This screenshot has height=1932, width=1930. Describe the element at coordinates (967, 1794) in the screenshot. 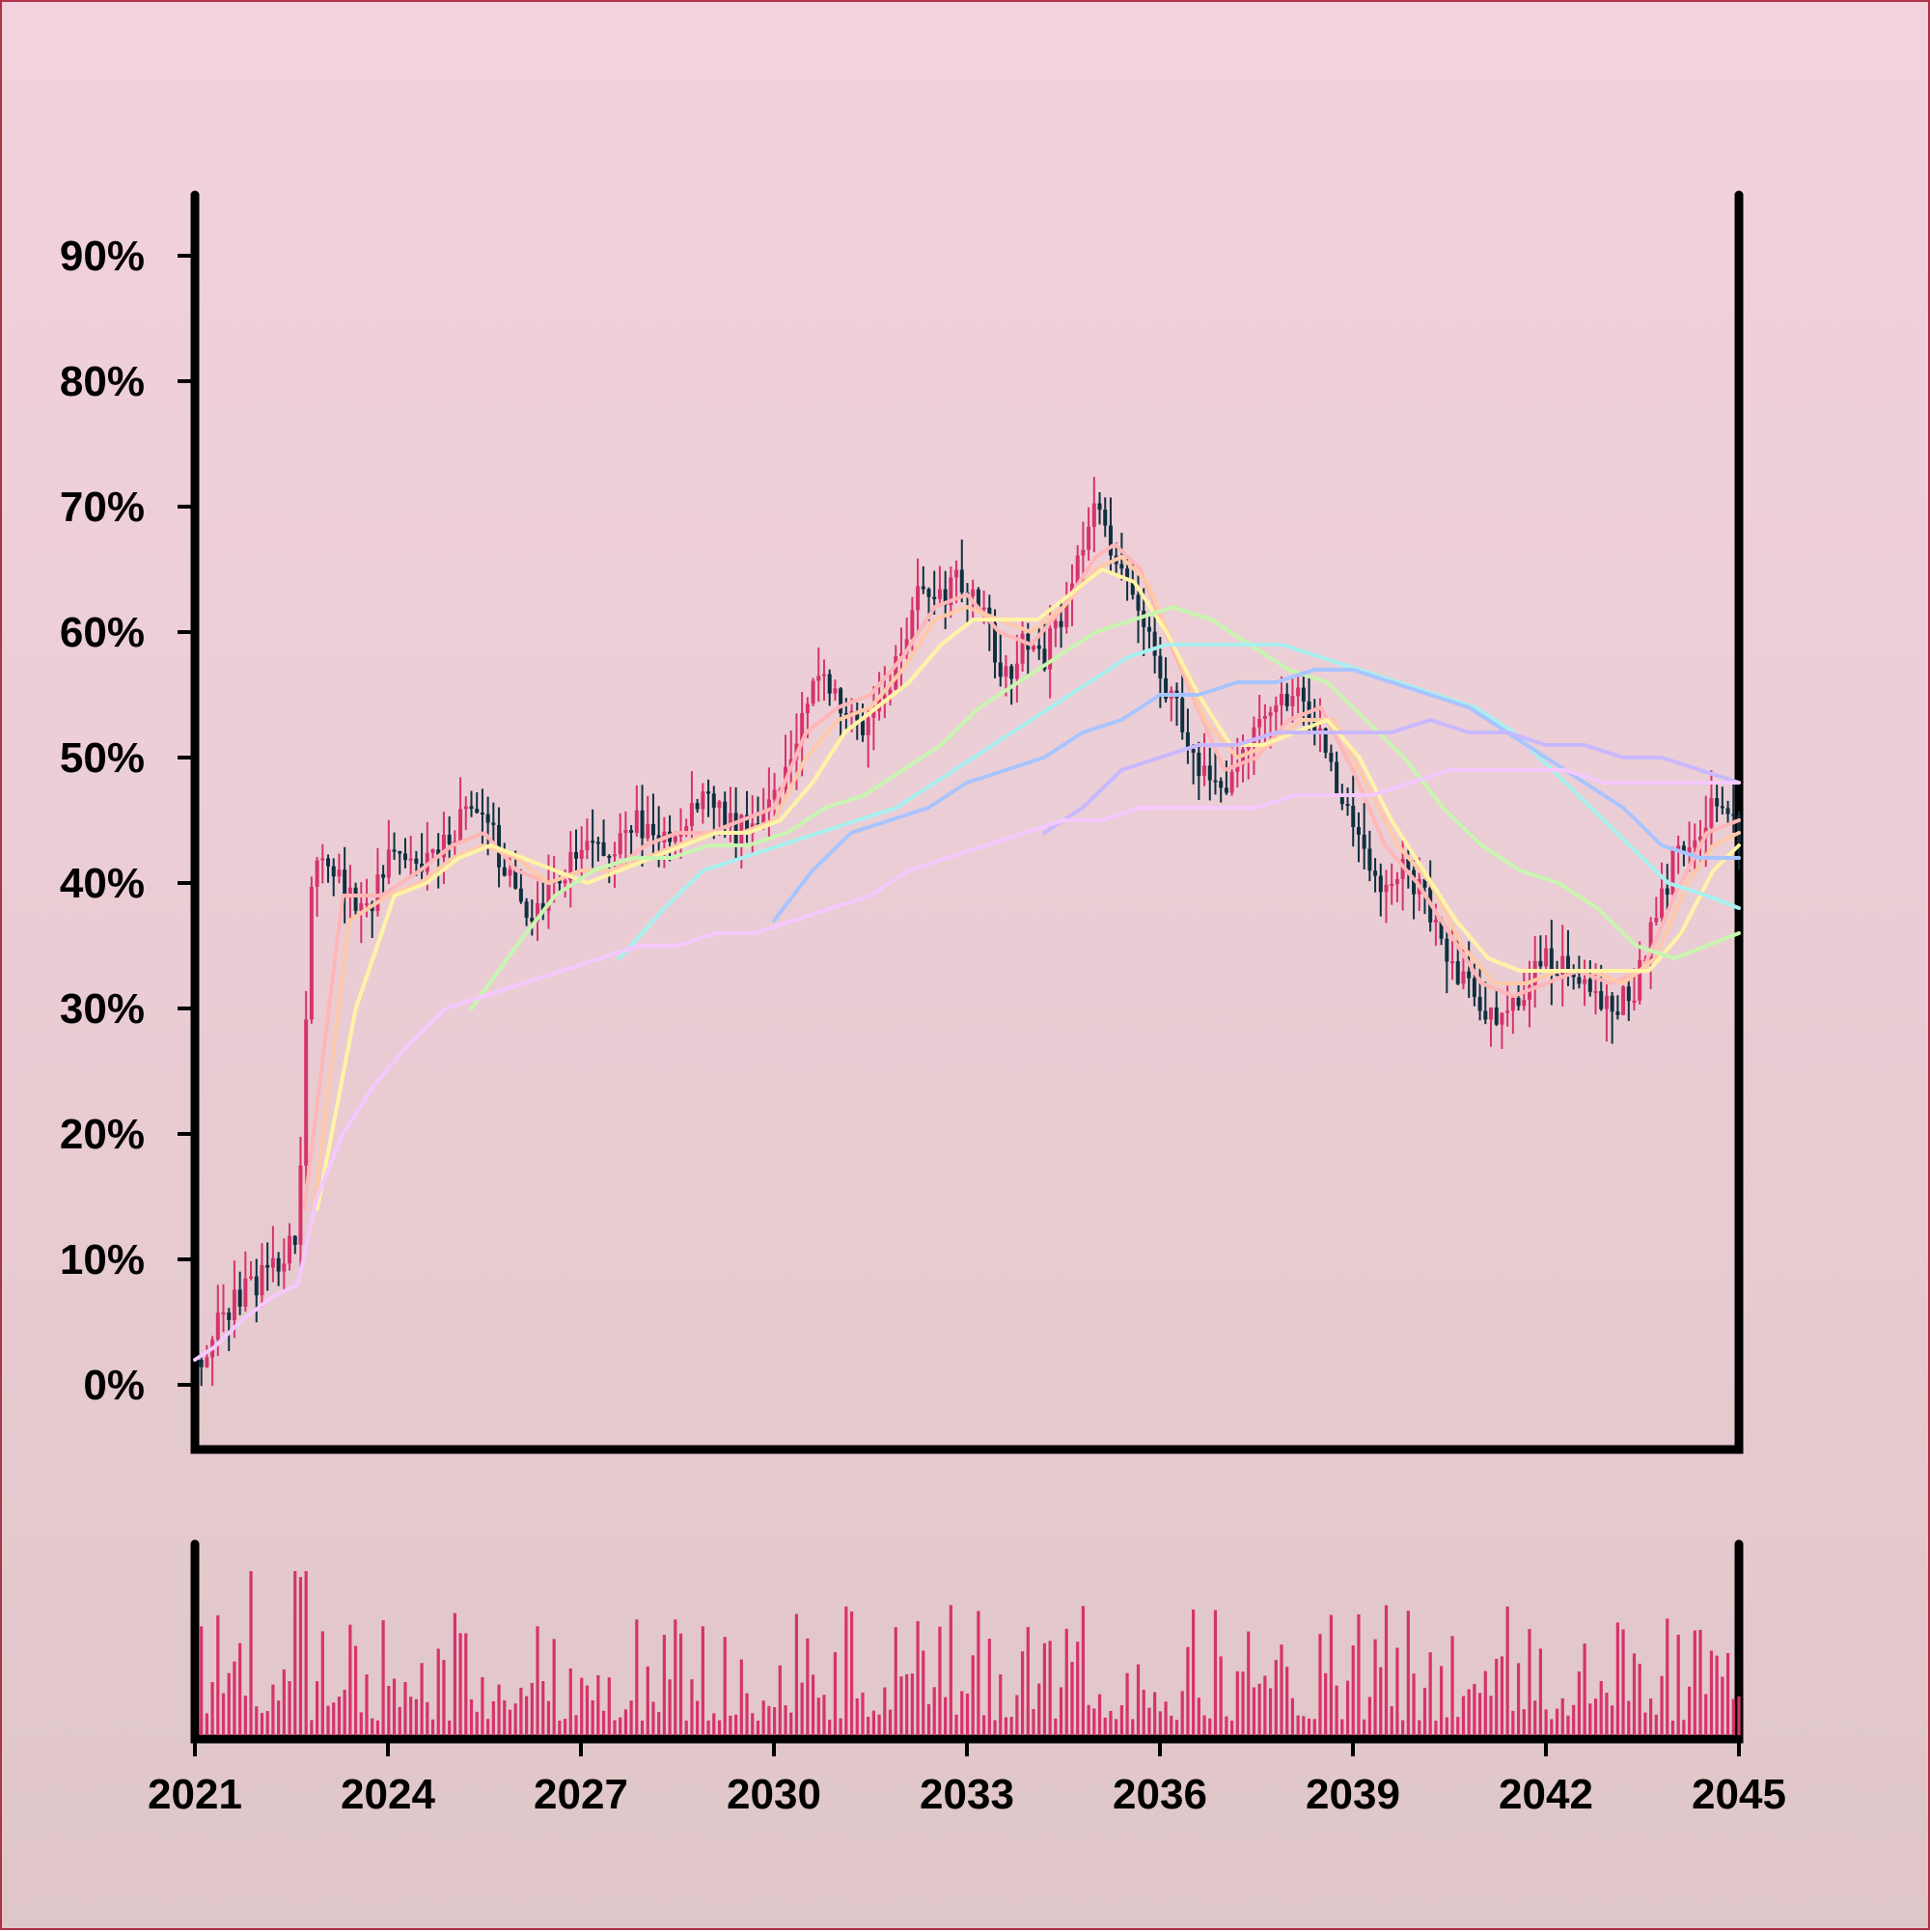

I see `x-tick-label: 2033` at that location.